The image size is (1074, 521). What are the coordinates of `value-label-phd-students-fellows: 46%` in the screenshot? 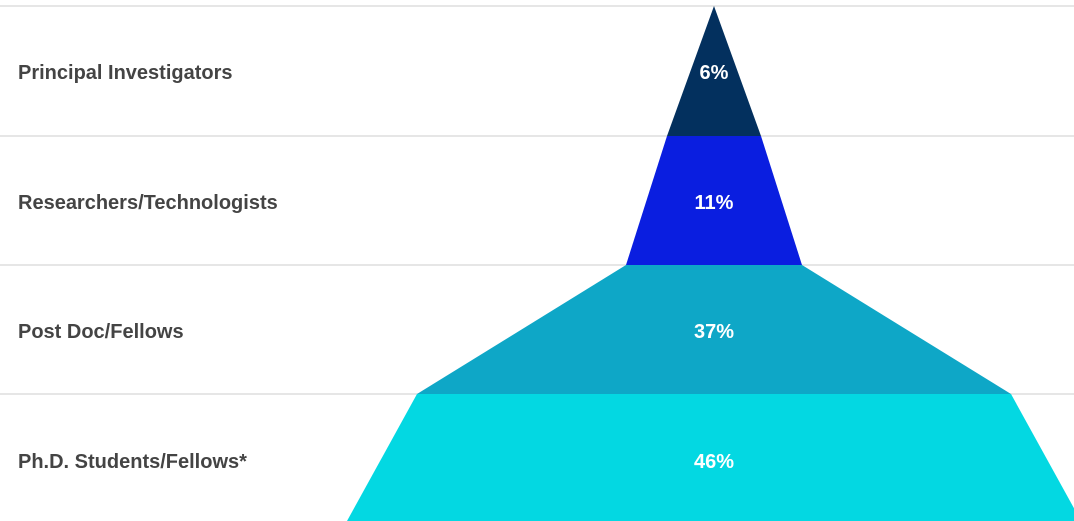 It's located at (714, 462).